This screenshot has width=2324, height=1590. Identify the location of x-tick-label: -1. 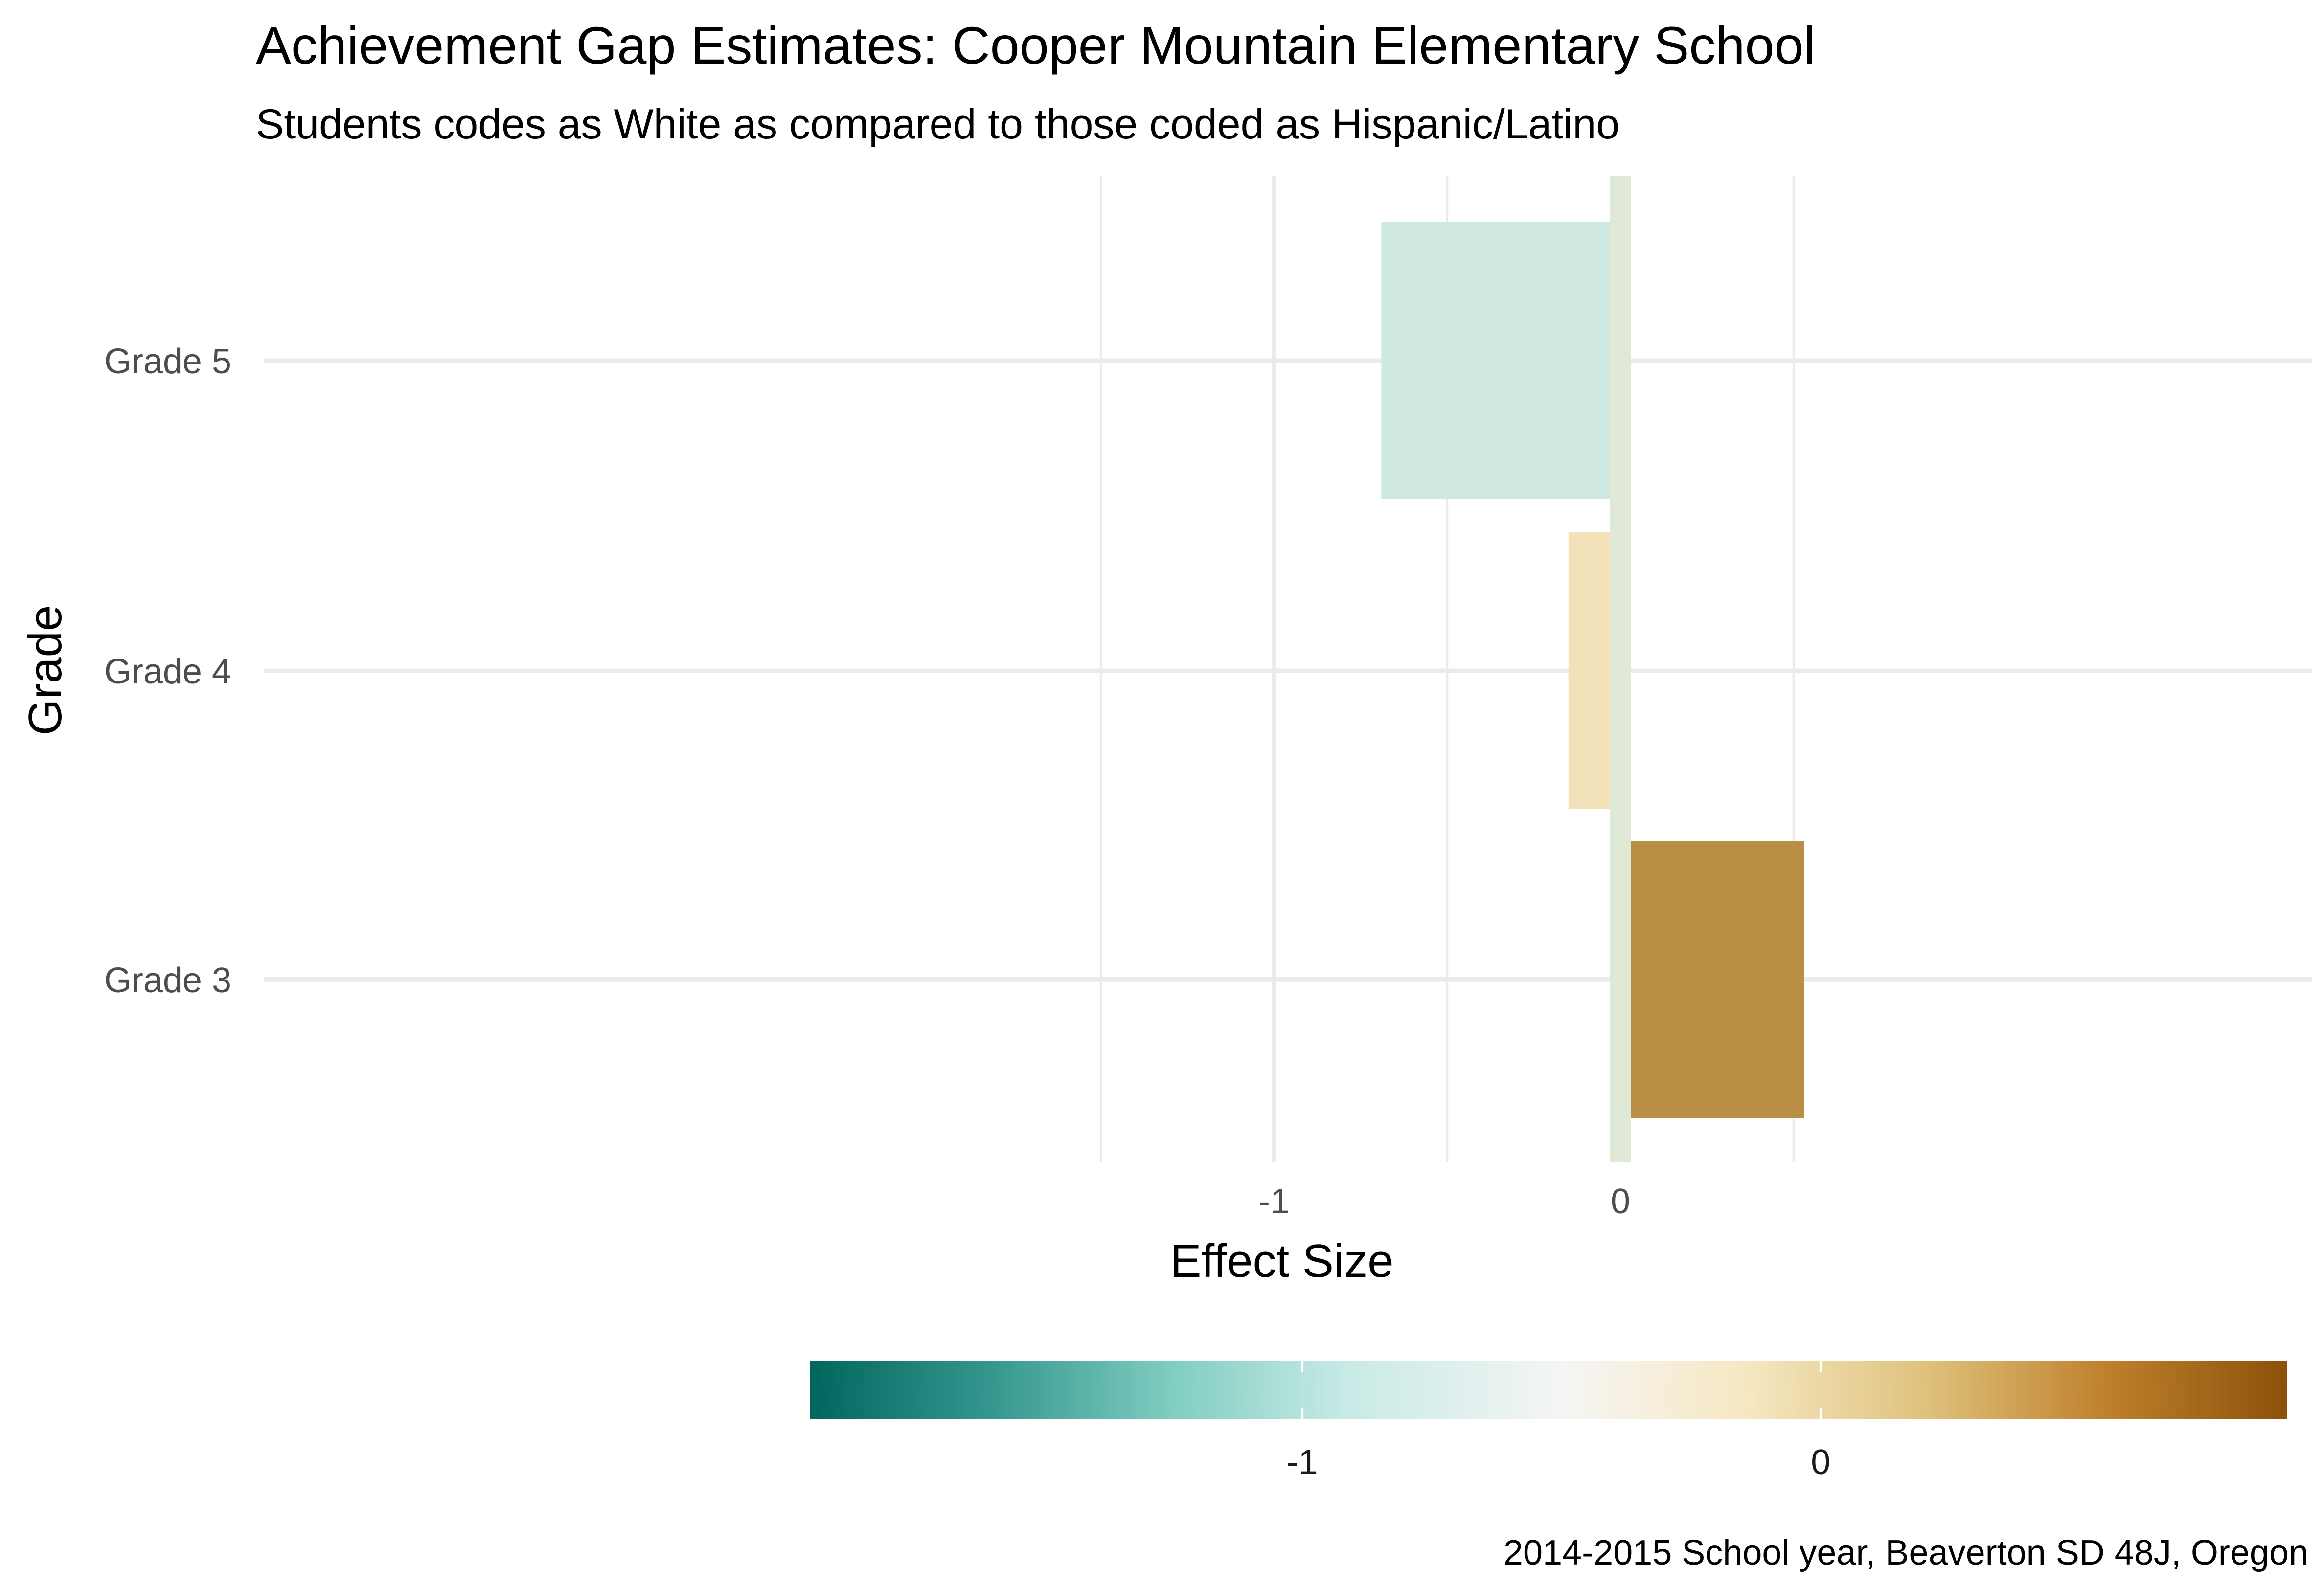
(1274, 1202).